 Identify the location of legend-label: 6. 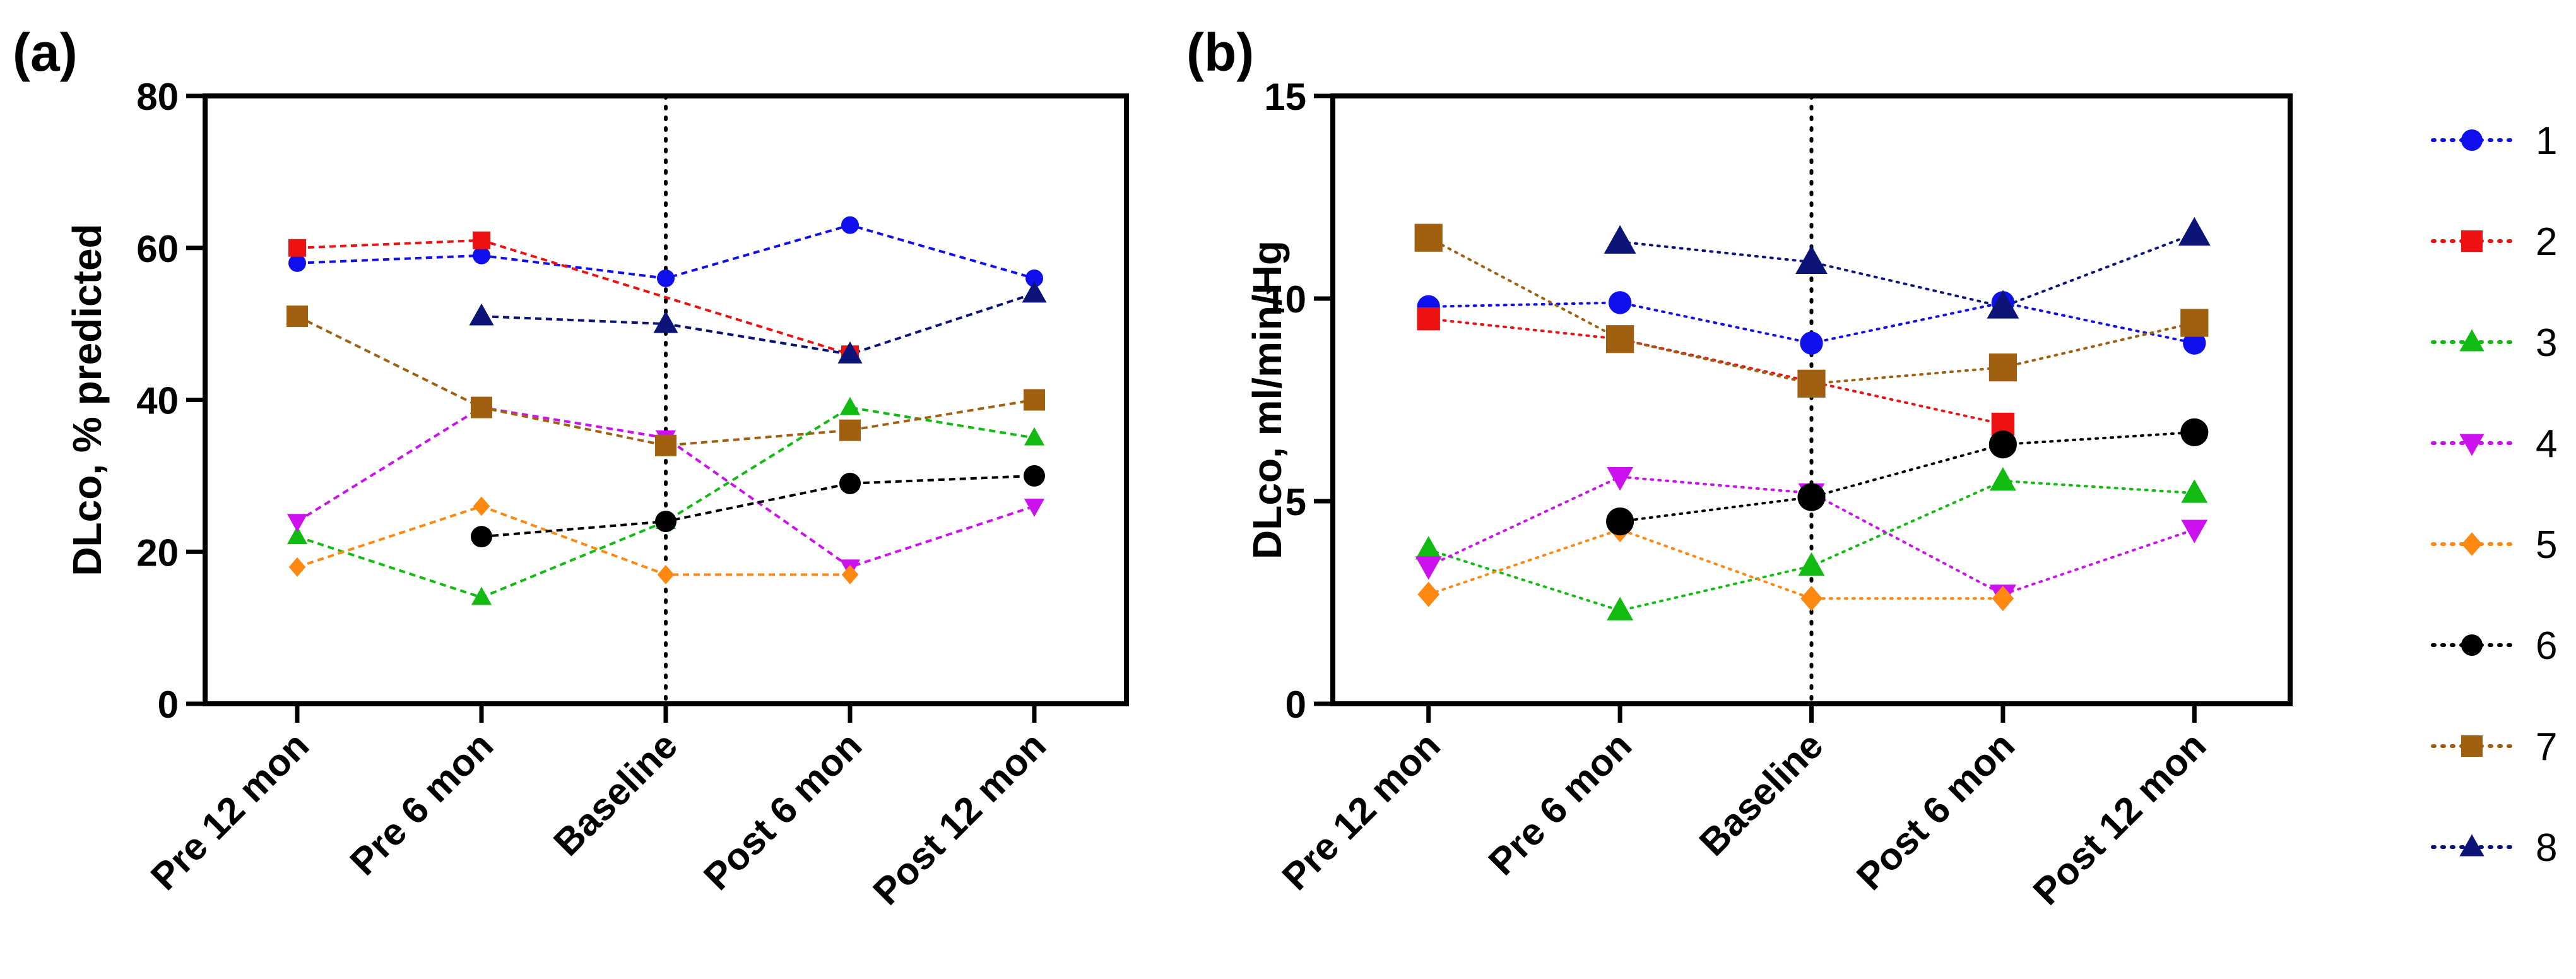
(2546, 646).